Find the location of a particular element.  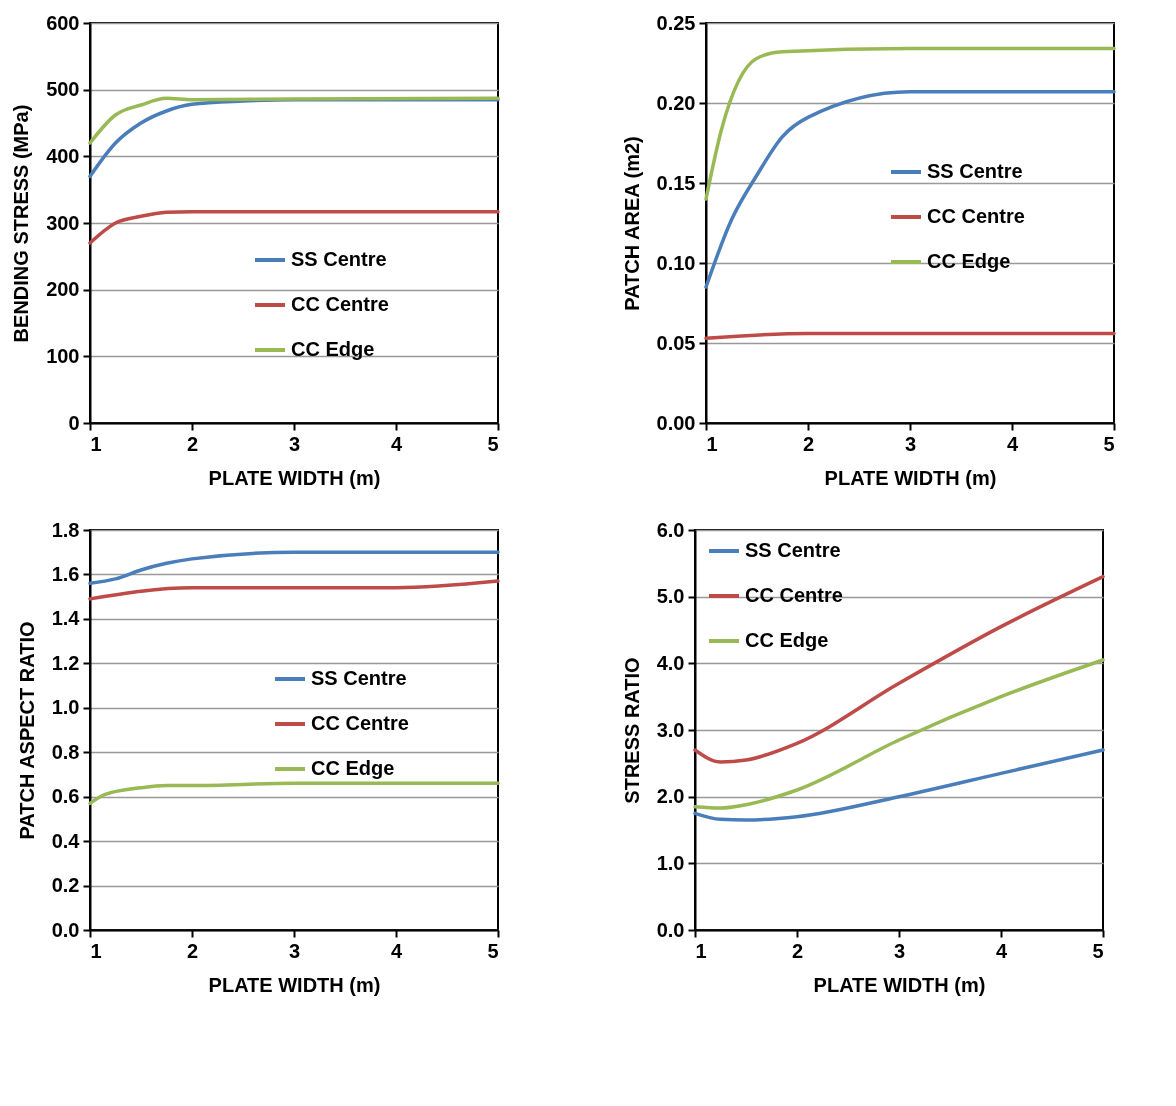

y-tick-label: 400 is located at coordinates (63, 155).